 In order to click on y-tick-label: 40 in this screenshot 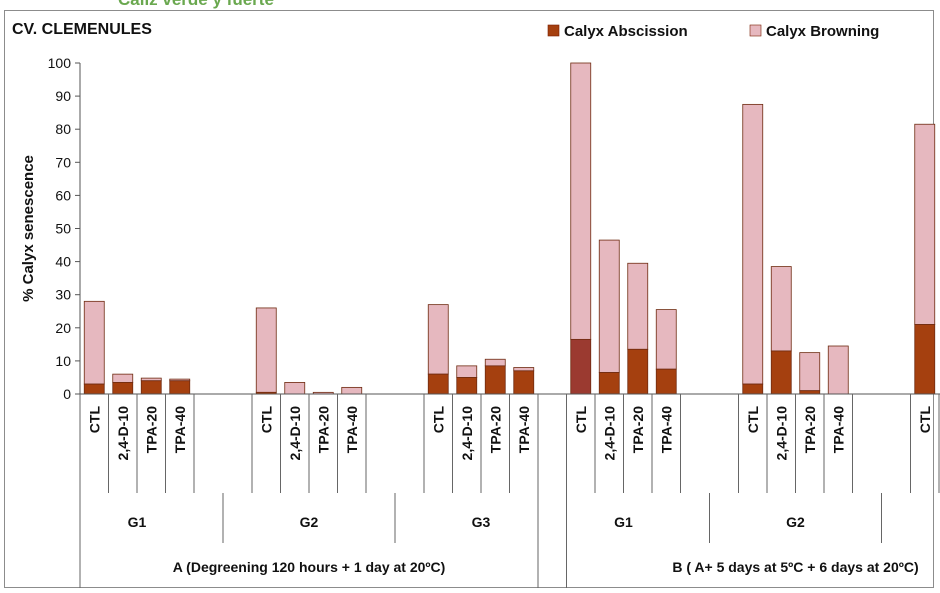, I will do `click(63, 262)`.